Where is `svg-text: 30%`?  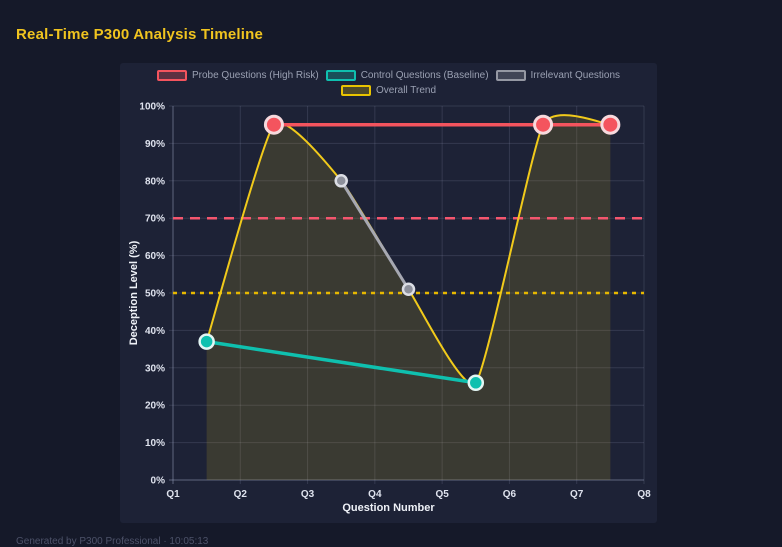 svg-text: 30% is located at coordinates (155, 368).